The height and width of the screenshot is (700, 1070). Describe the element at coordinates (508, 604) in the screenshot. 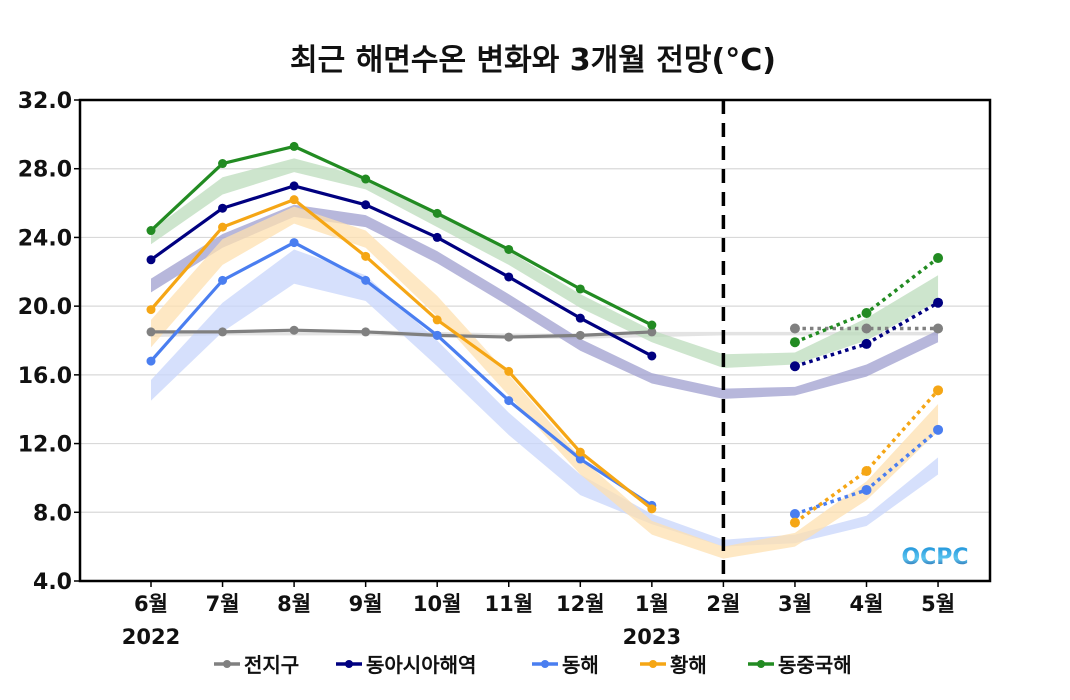

I see `x-tick-label: 11월` at that location.